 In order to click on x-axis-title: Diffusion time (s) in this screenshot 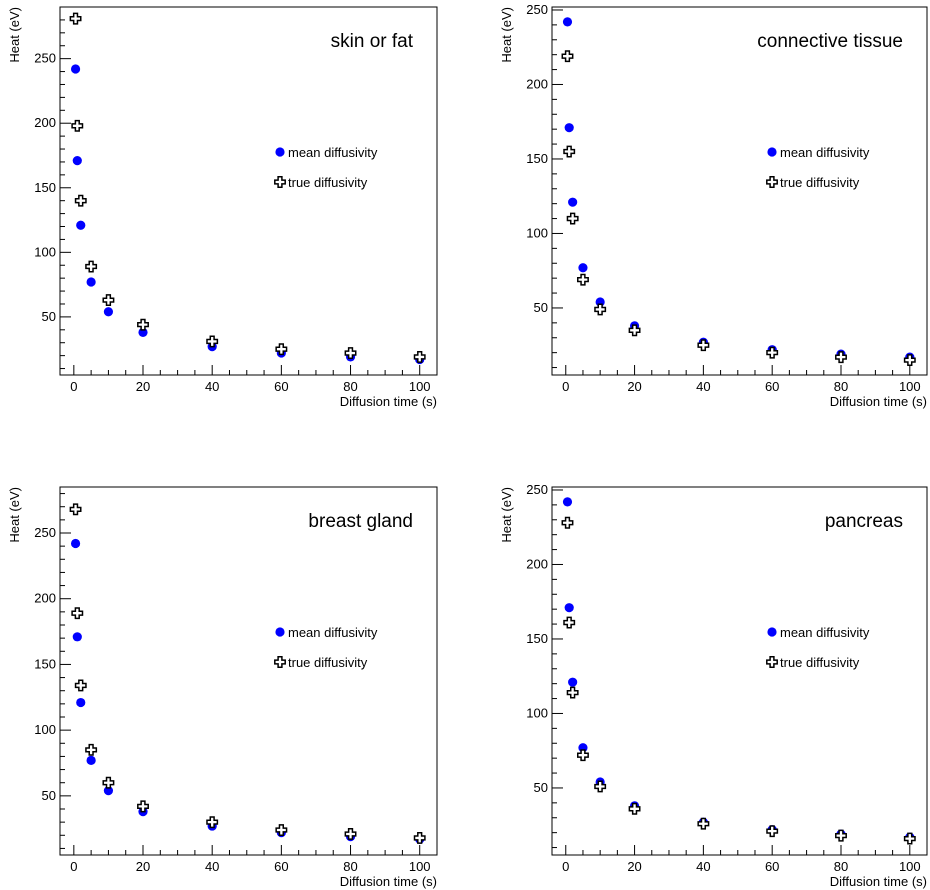, I will do `click(388, 881)`.